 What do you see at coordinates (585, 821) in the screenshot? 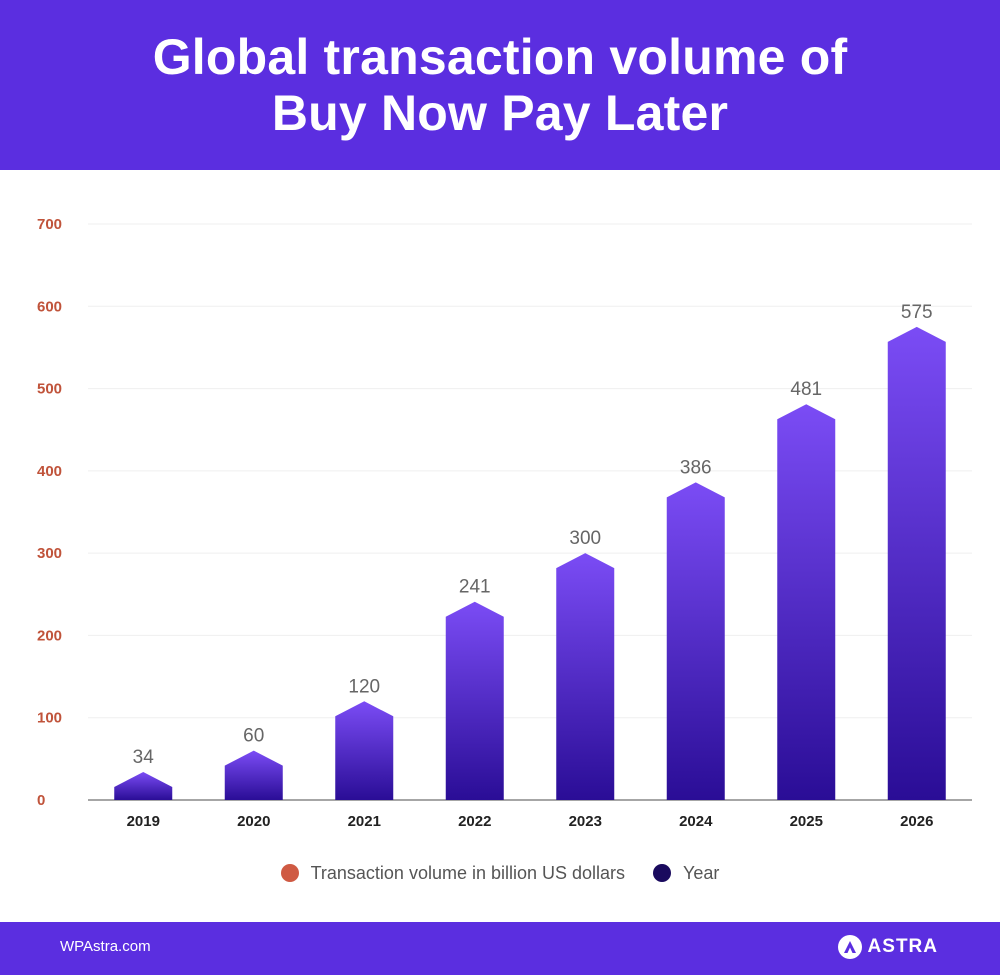
I see `x-tick-label-2023: 2023` at bounding box center [585, 821].